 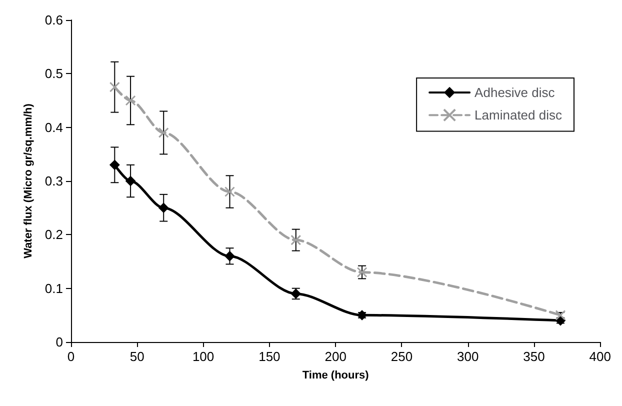 What do you see at coordinates (53, 288) in the screenshot?
I see `y-tick-label: 0.1` at bounding box center [53, 288].